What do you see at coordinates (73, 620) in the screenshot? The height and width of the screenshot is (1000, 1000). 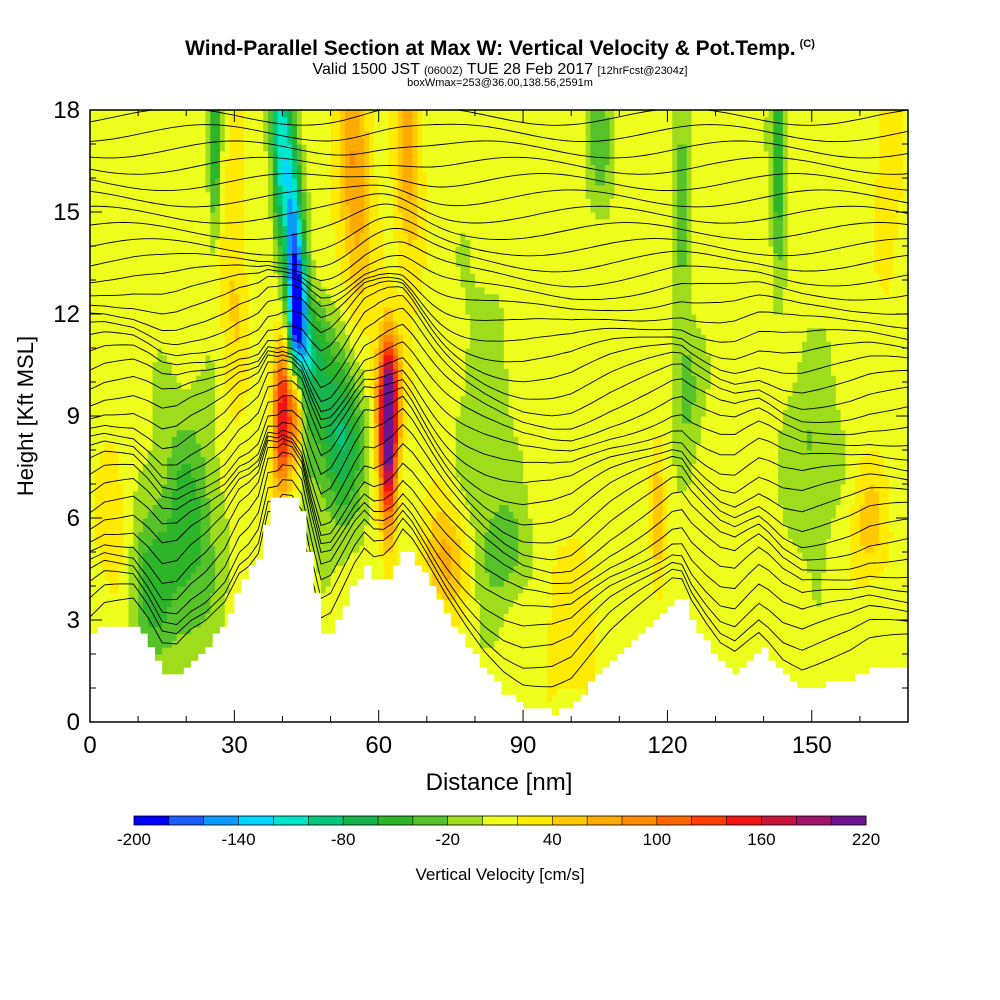 I see `y-tick-label: 3` at bounding box center [73, 620].